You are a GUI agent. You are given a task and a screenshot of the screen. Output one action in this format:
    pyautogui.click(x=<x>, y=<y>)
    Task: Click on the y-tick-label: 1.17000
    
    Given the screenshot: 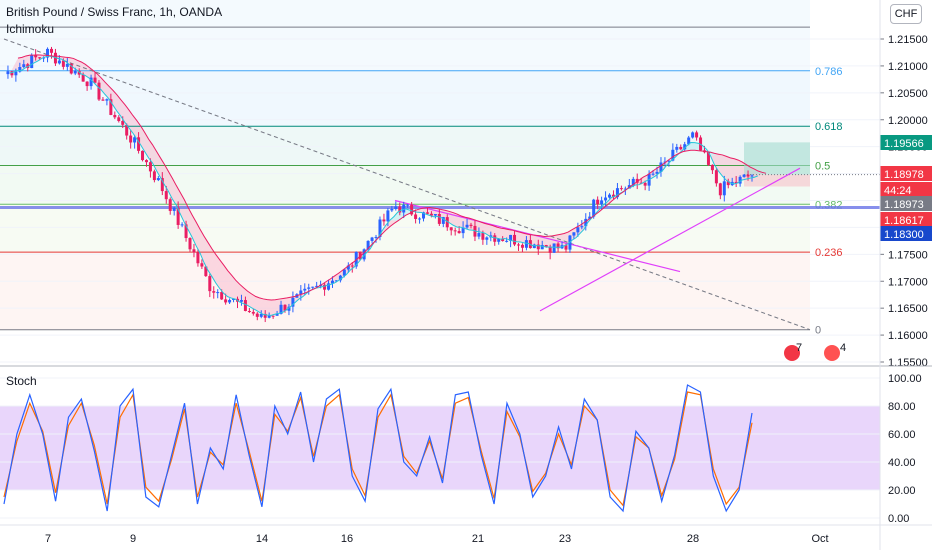 What is the action you would take?
    pyautogui.click(x=908, y=282)
    